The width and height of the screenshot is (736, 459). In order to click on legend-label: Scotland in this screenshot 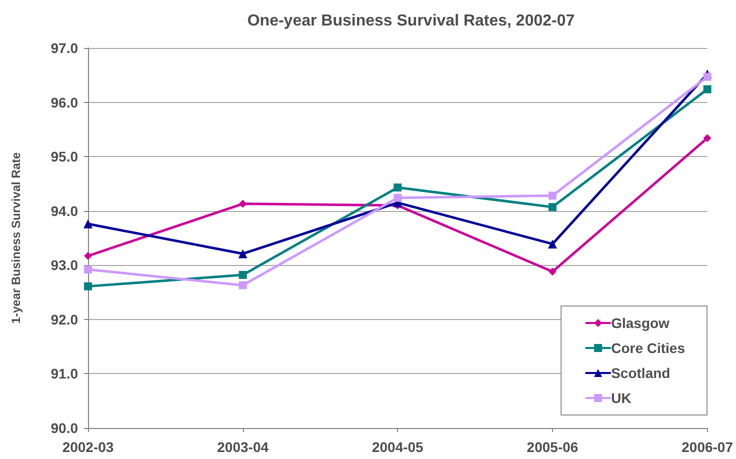, I will do `click(640, 373)`.